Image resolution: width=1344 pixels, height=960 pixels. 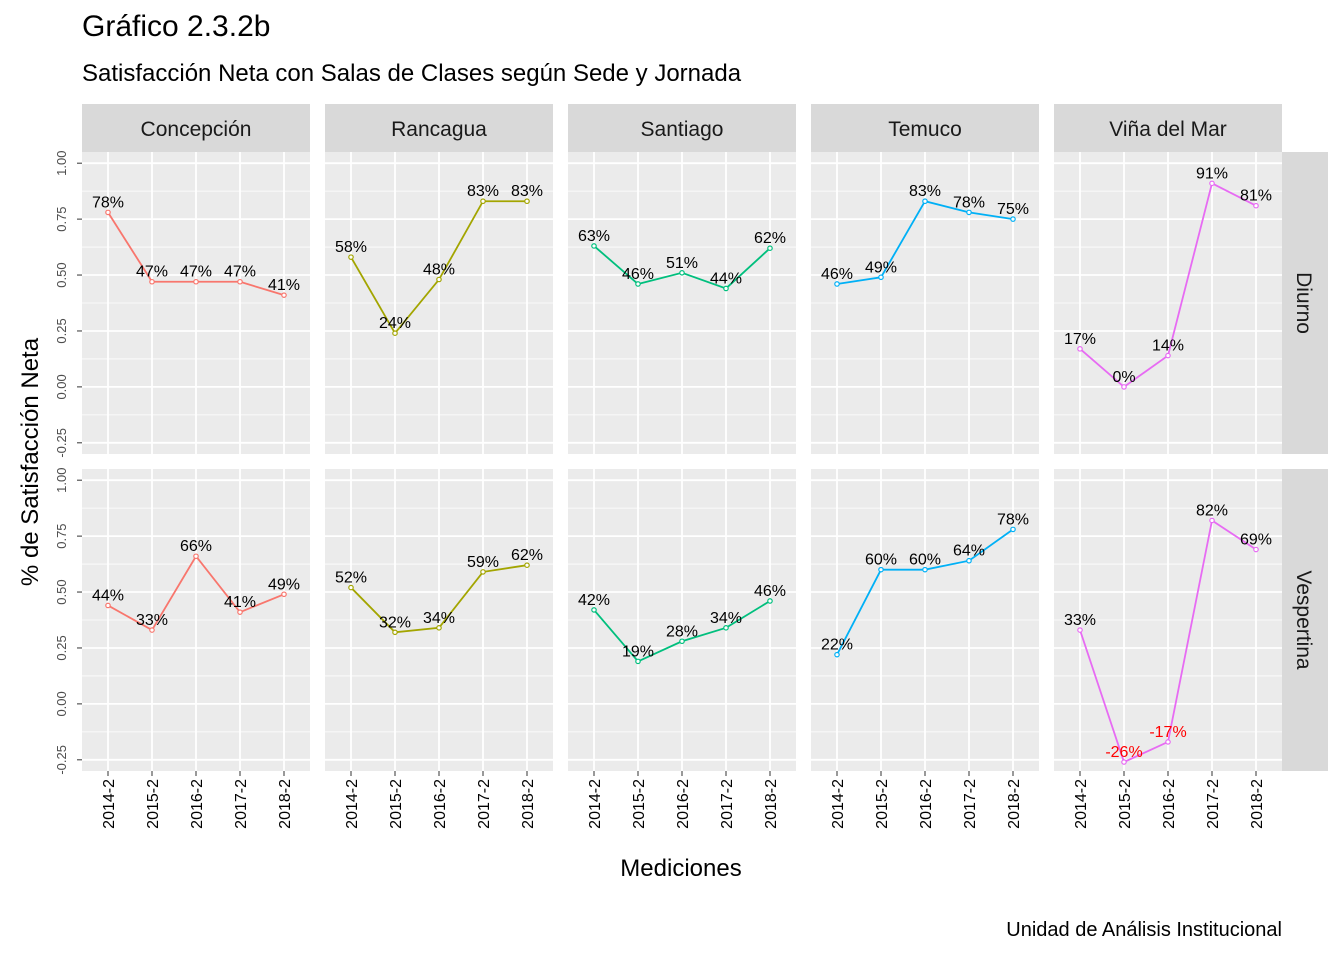 What do you see at coordinates (638, 274) in the screenshot?
I see `data-label-santiago-diurno-2: 46%` at bounding box center [638, 274].